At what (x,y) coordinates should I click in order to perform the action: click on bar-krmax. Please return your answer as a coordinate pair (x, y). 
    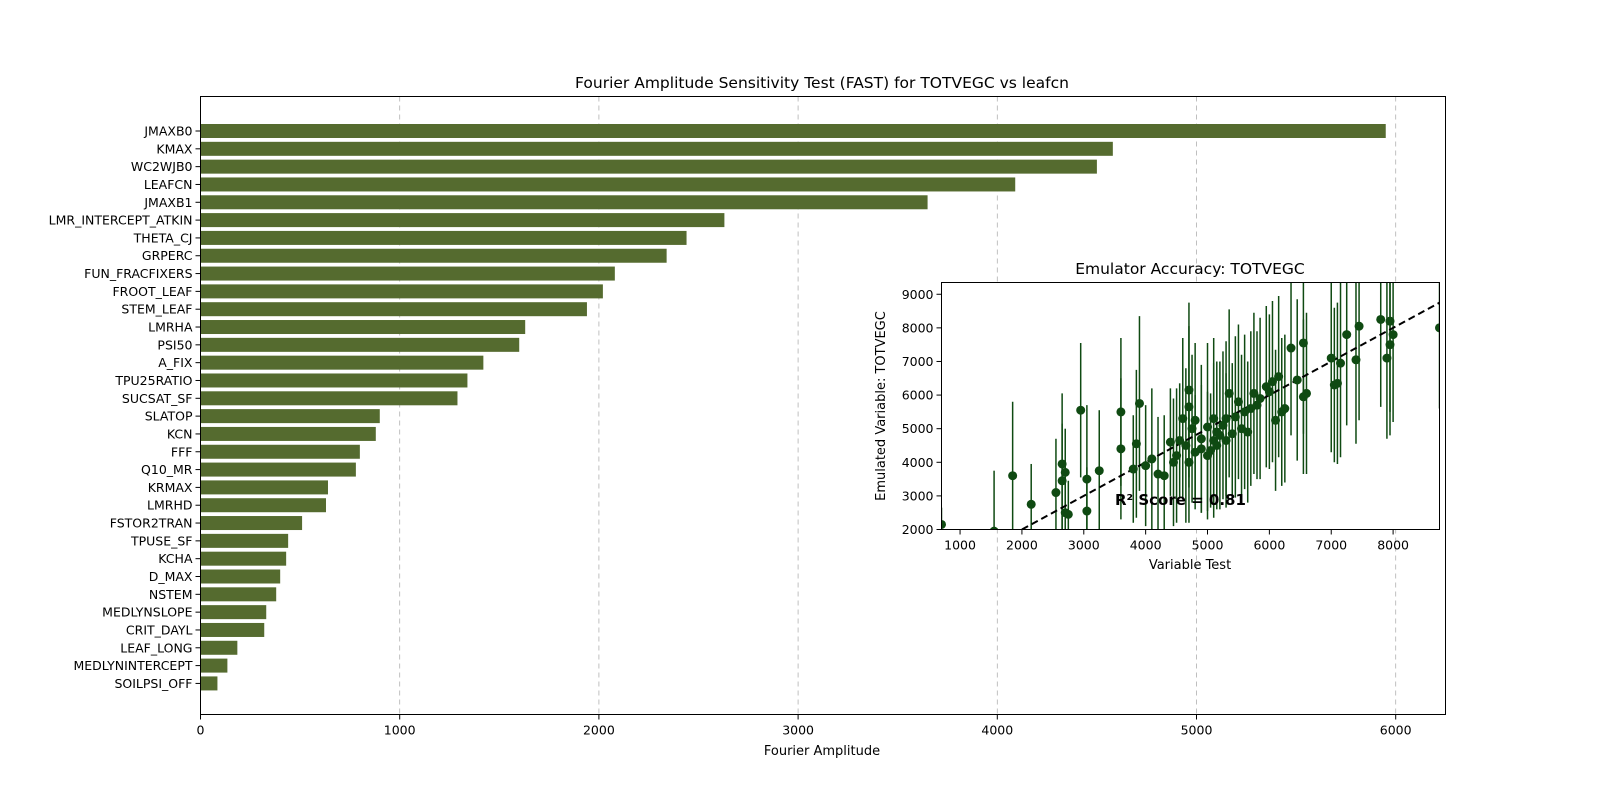
    Looking at the image, I should click on (264, 487).